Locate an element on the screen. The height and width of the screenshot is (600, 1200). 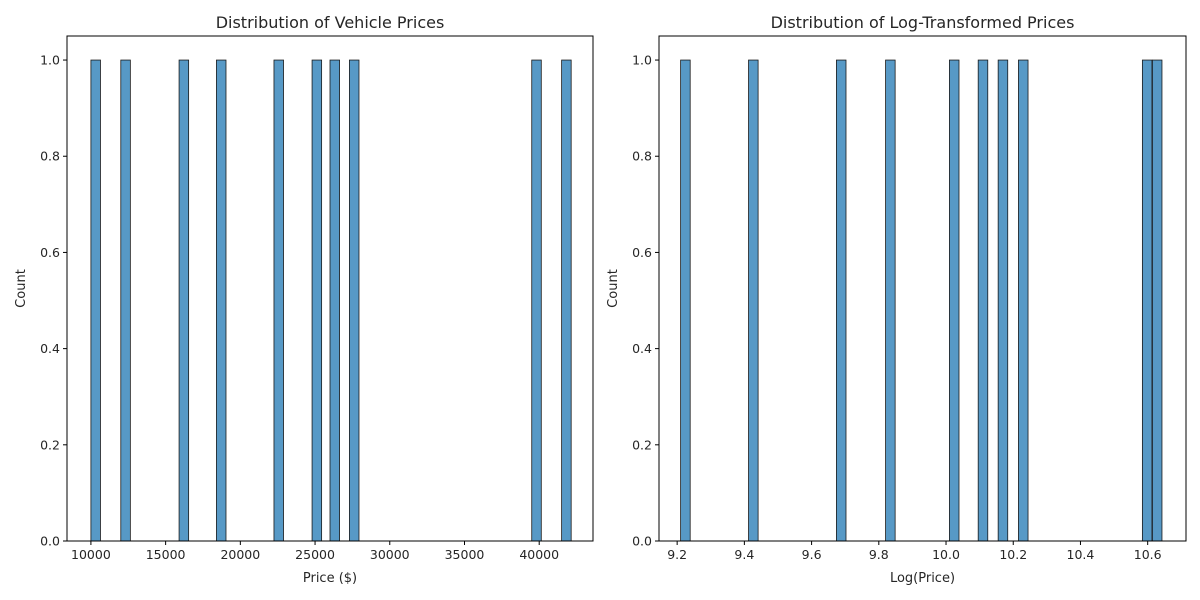
x-tick-label: 40000 is located at coordinates (539, 554).